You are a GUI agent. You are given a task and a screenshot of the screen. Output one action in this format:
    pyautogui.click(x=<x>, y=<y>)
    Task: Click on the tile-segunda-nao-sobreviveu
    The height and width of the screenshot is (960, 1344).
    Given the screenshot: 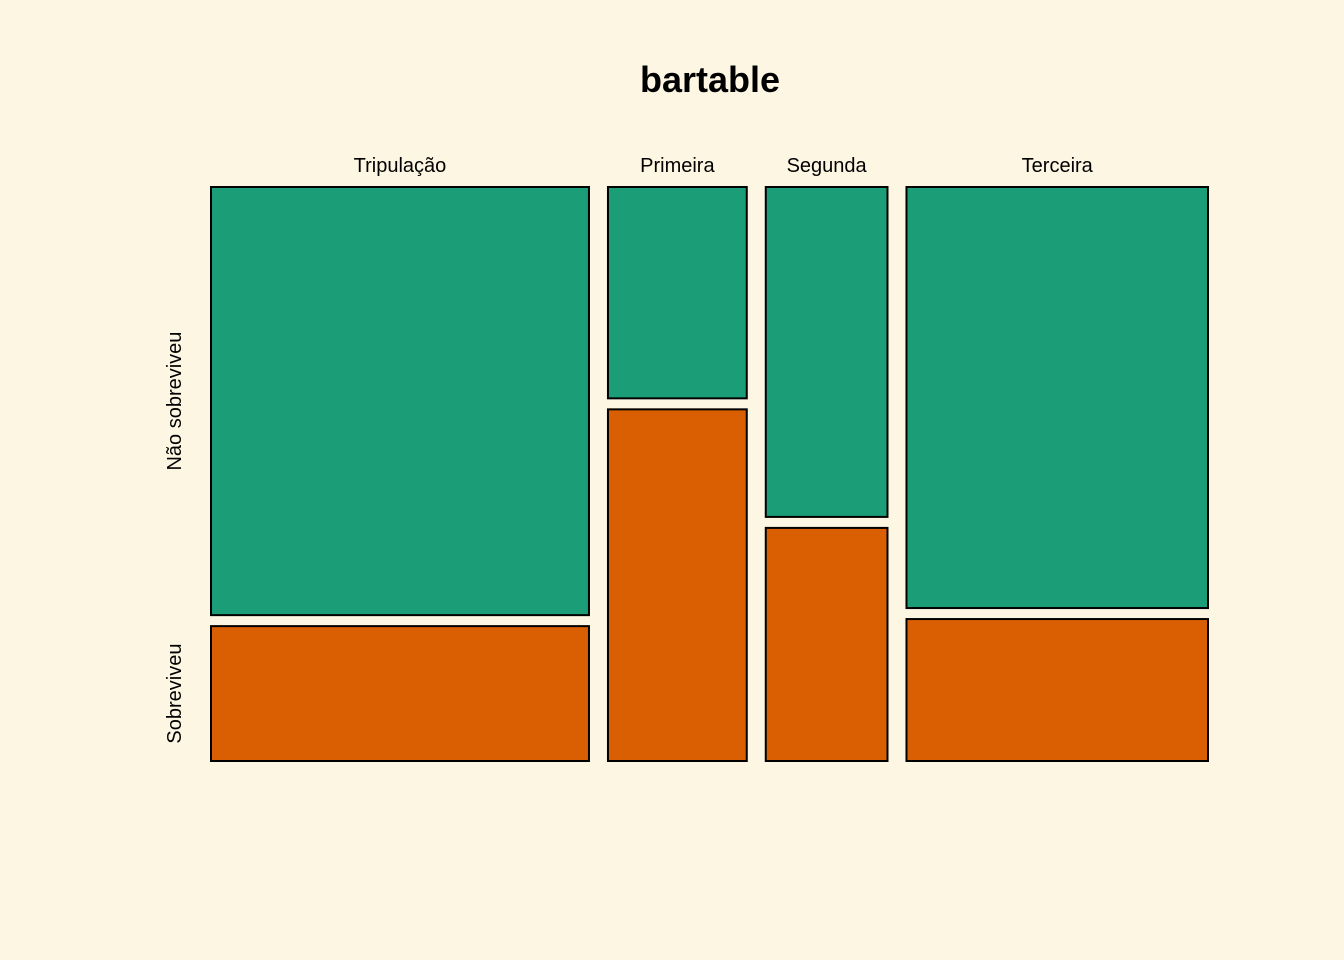 What is the action you would take?
    pyautogui.click(x=826, y=352)
    